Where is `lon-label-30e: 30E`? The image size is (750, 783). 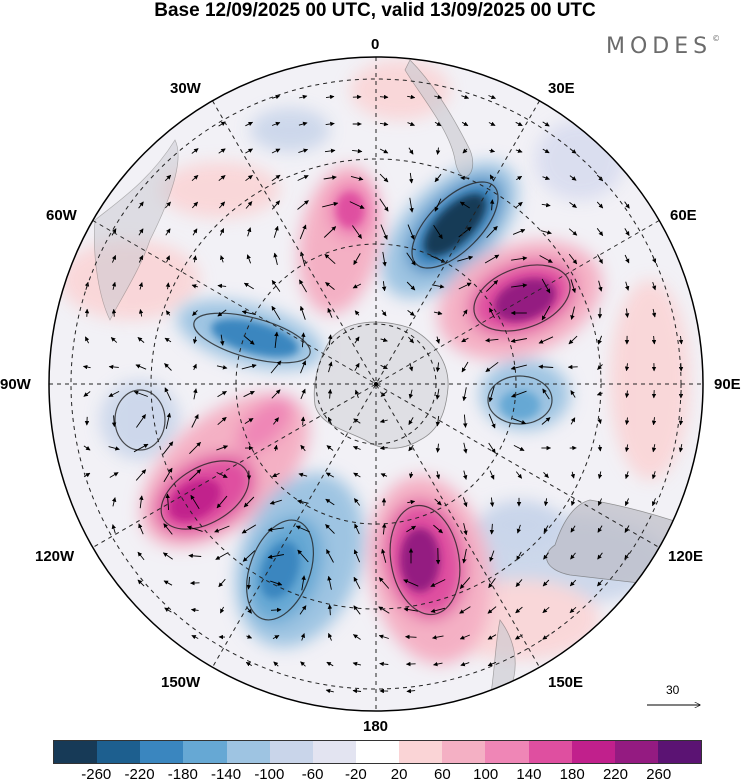 lon-label-30e: 30E is located at coordinates (561, 88).